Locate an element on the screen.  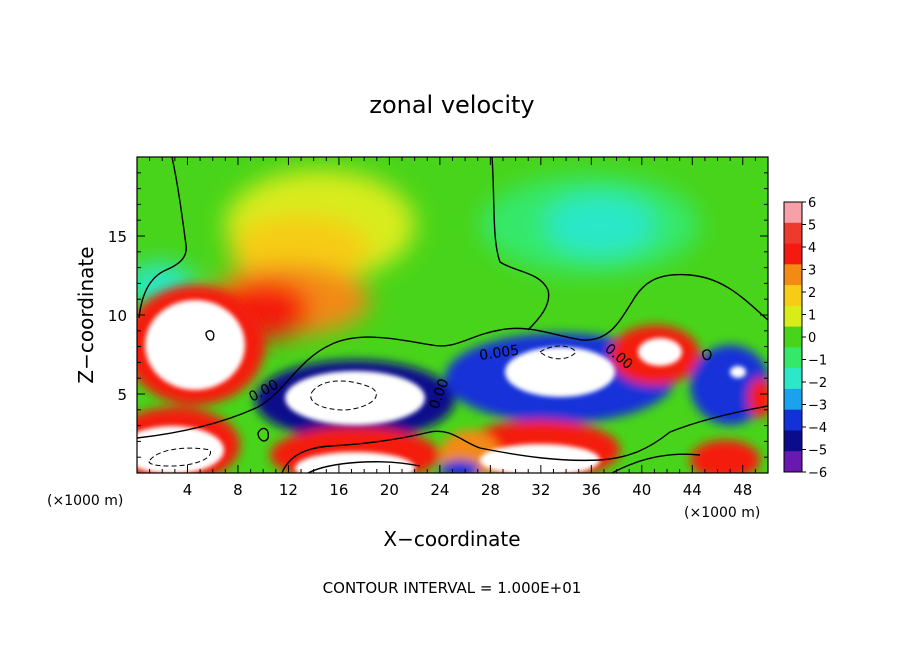
colorbar: 6 5 4 3 2 1 0 −1 −2 −3 −4 −5 −6 is located at coordinates (805, 338).